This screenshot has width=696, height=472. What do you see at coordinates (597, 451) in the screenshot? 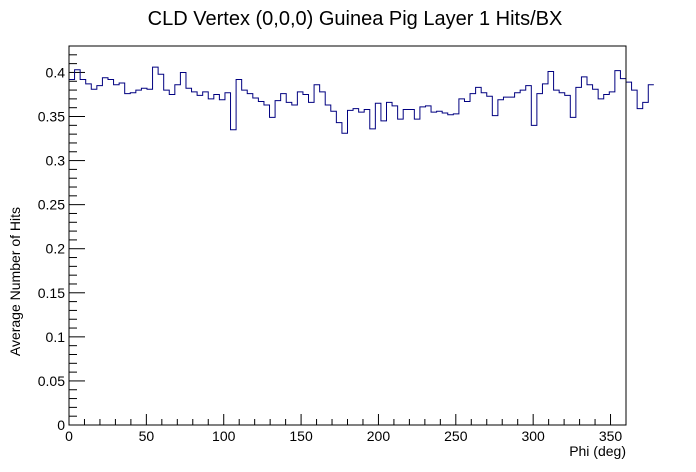
I see `x-axis-label: Phi (deg)` at bounding box center [597, 451].